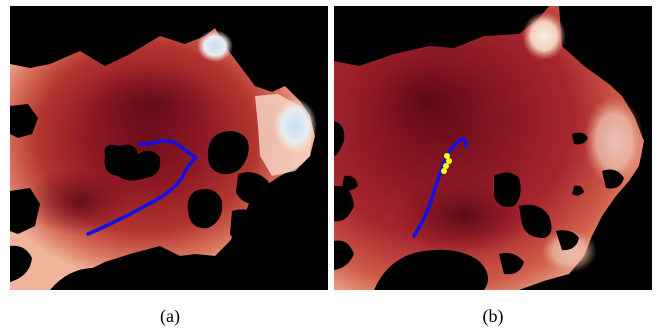 The image size is (662, 331). I want to click on highlight-markers, so click(446, 163).